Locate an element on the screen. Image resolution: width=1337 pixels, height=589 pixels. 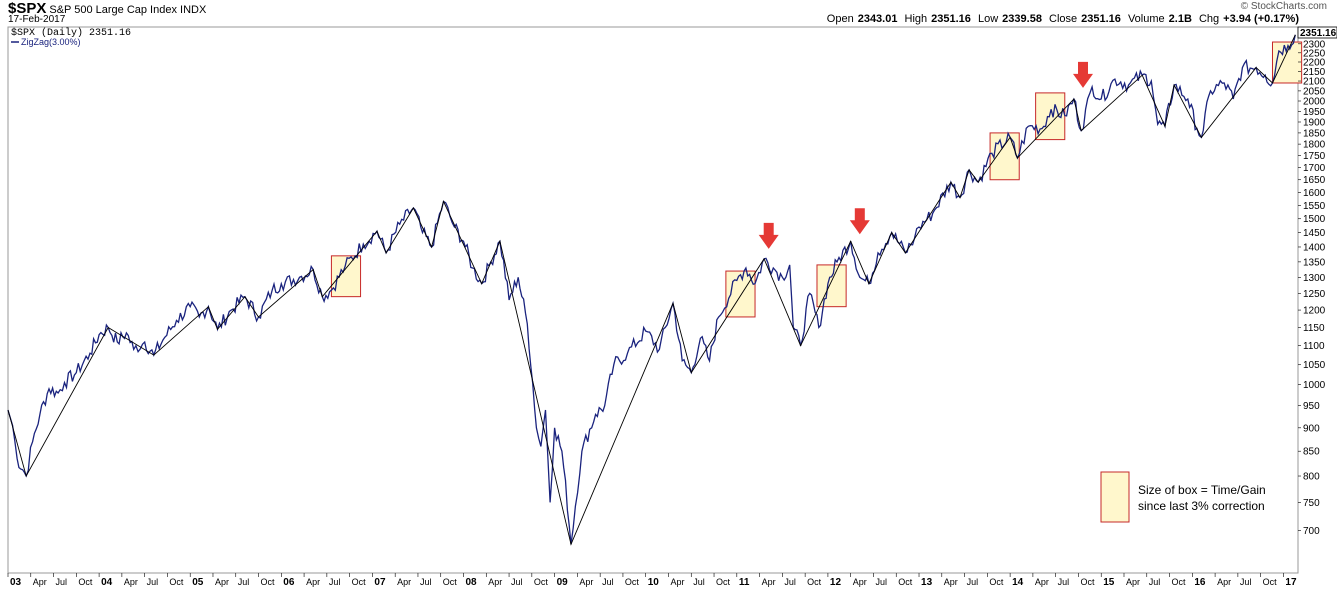
y-tick-label: 2250 is located at coordinates (1314, 53).